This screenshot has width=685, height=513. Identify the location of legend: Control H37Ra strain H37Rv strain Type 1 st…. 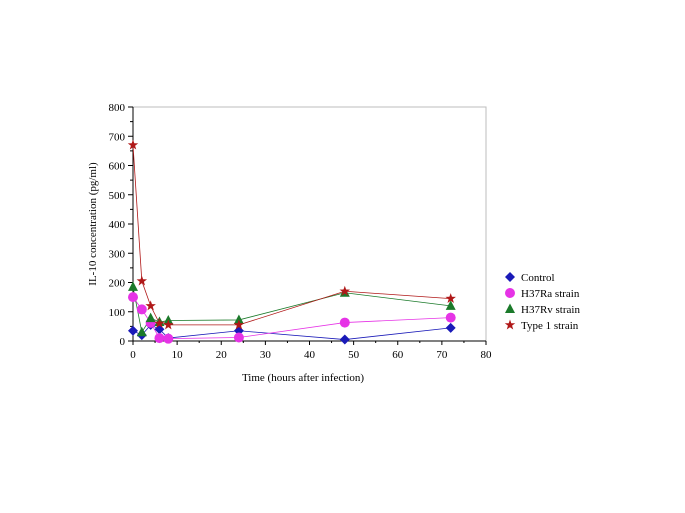
(542, 302).